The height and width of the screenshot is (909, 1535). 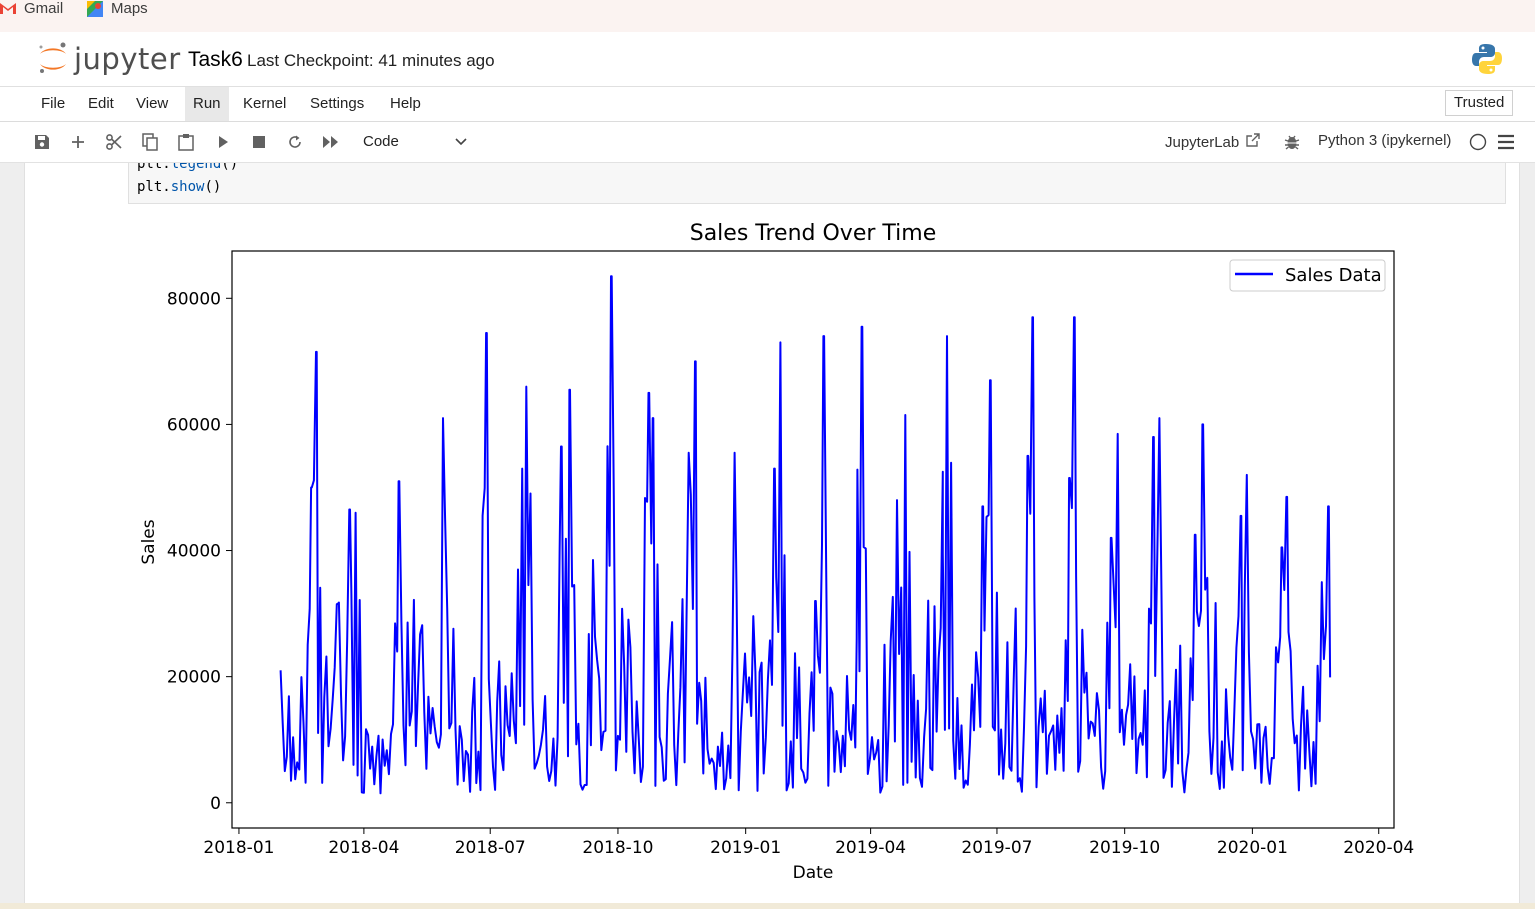 What do you see at coordinates (1478, 142) in the screenshot?
I see `kernel-status-idle-icon` at bounding box center [1478, 142].